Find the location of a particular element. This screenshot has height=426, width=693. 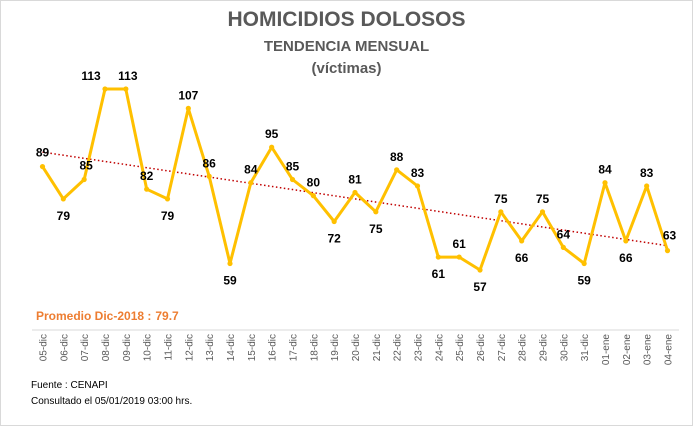

x-tick-label: 18-dic is located at coordinates (314, 347).